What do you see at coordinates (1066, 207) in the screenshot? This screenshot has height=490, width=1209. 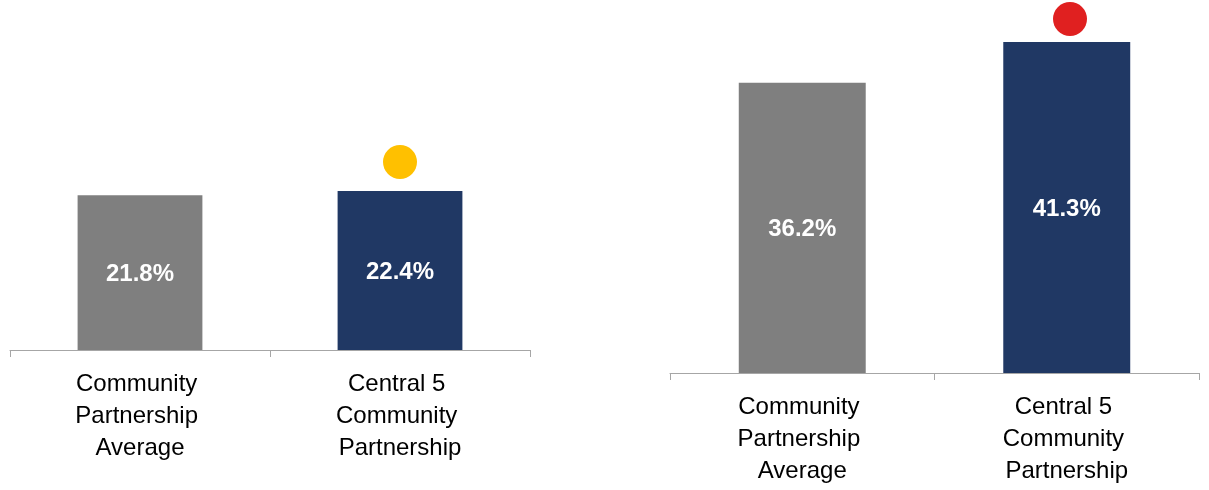 I see `data-label: 41.3%` at bounding box center [1066, 207].